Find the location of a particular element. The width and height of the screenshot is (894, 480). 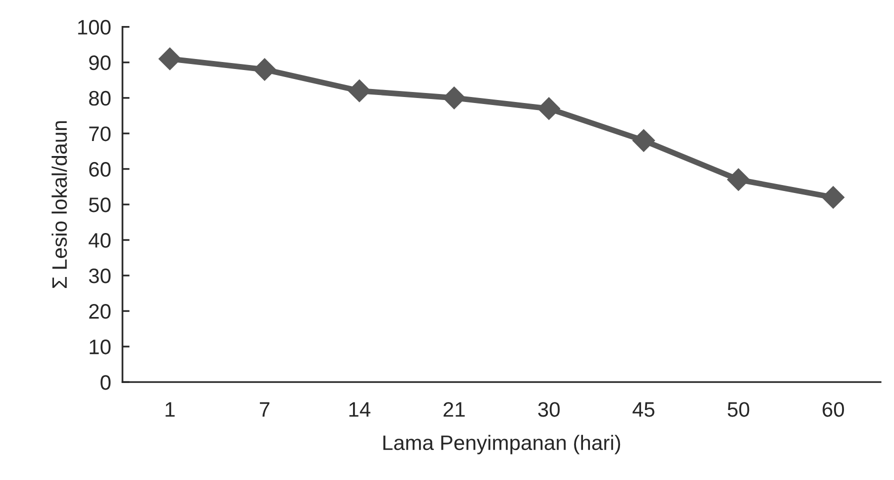

y-tick-label: 80 is located at coordinates (100, 98).